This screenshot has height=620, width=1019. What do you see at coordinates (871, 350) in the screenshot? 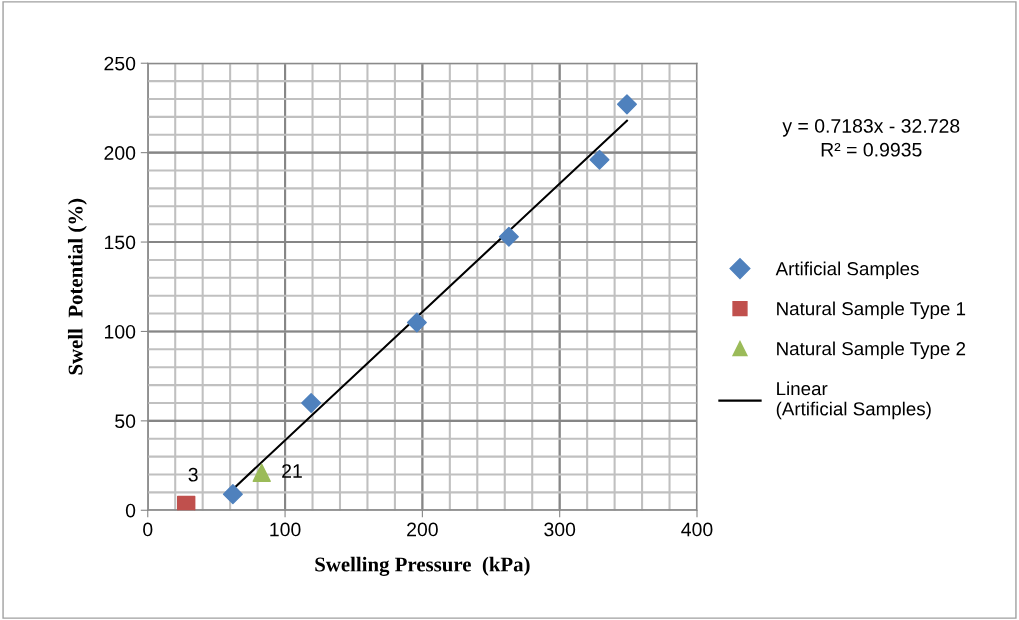
I see `legend-label: Natural Sample Type 2` at bounding box center [871, 350].